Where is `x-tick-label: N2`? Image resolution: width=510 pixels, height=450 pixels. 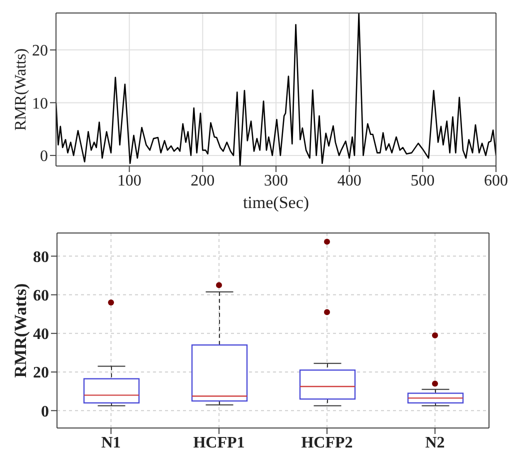
x-tick-label: N2 is located at coordinates (435, 442).